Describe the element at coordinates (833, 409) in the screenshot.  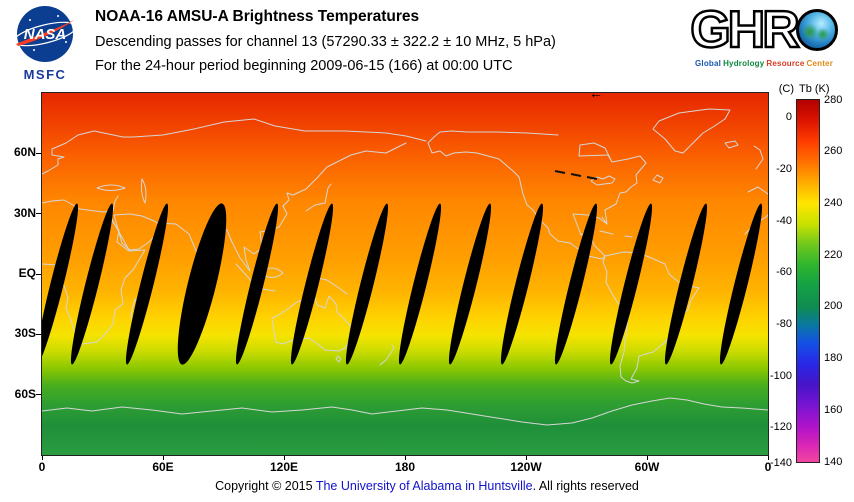
I see `kelvin-label-160: 160` at that location.